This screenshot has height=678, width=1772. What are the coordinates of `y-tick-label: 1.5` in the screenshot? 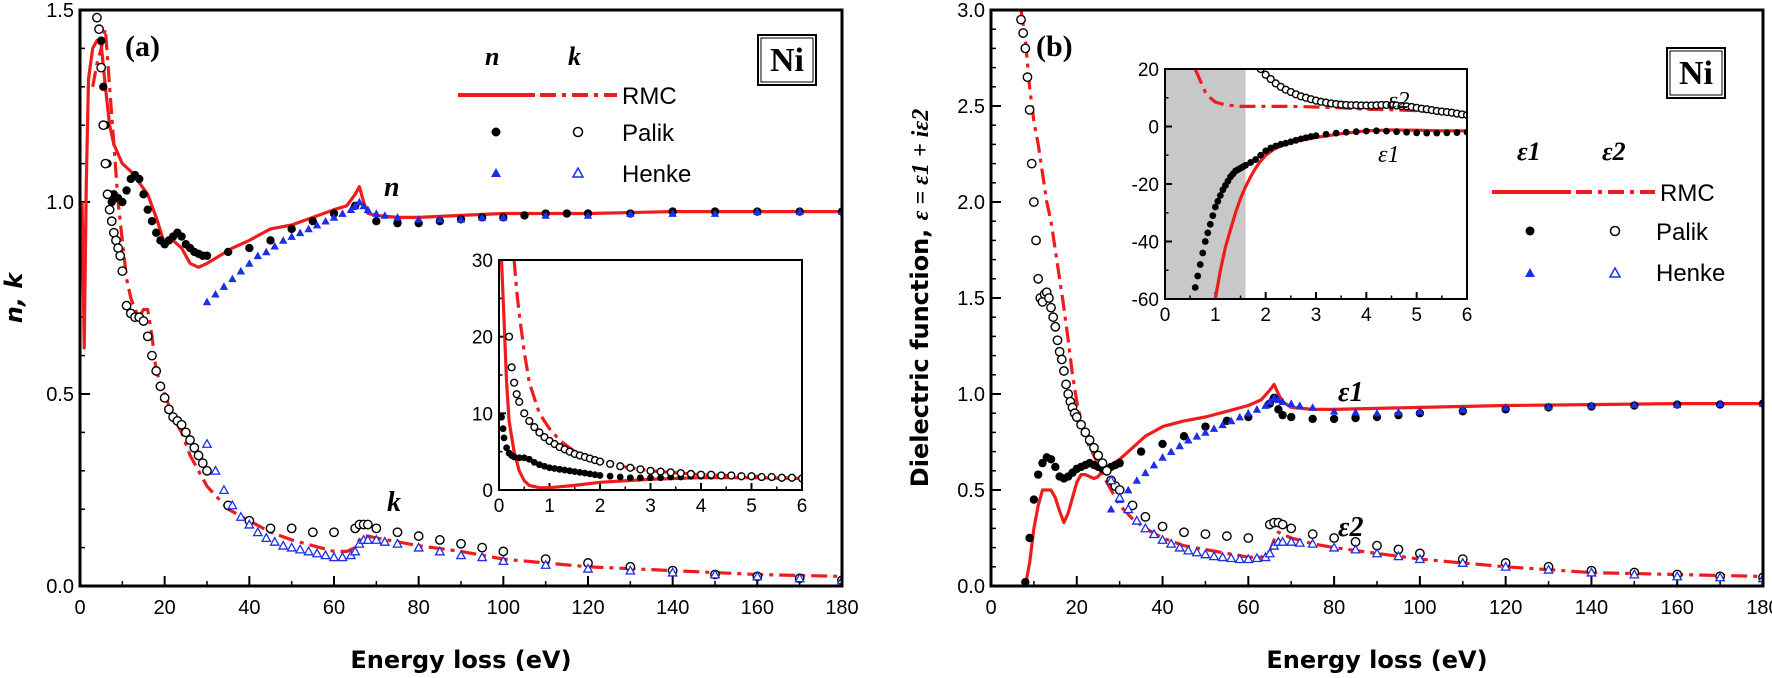 It's located at (971, 299).